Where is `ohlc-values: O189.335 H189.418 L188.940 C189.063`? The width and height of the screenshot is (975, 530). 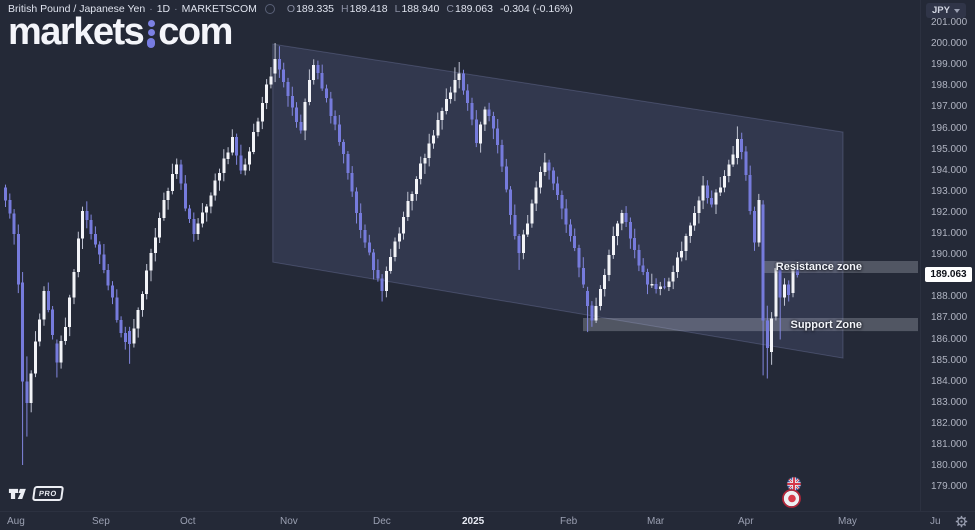 ohlc-values: O189.335 H189.418 L188.940 C189.063 is located at coordinates (389, 9).